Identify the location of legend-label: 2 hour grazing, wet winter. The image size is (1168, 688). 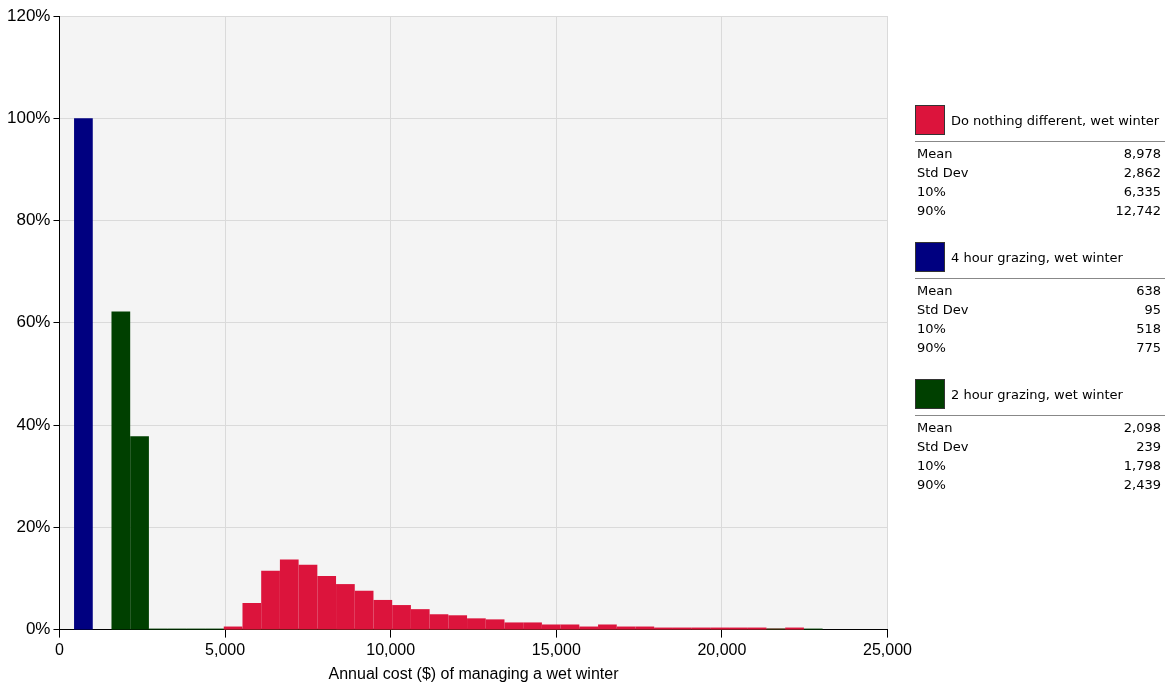
(1037, 394).